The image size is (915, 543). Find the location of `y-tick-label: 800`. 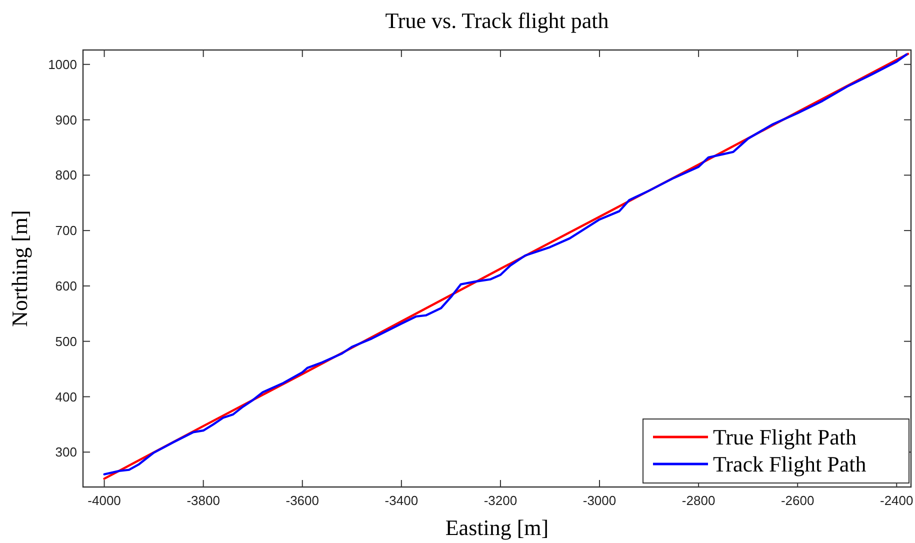

y-tick-label: 800 is located at coordinates (66, 175).